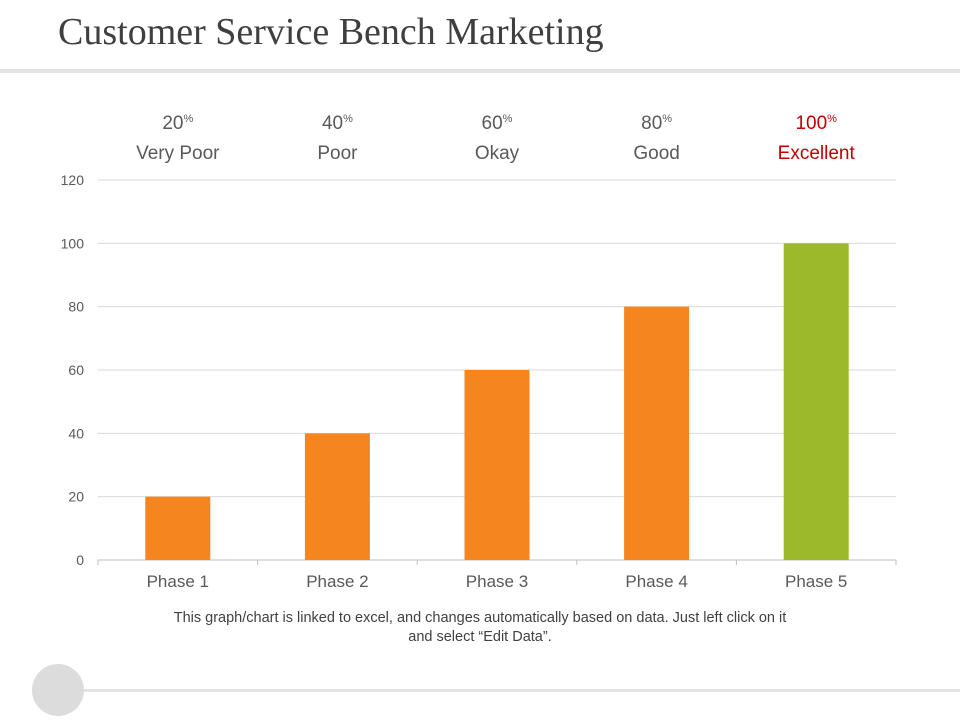 The height and width of the screenshot is (720, 960). What do you see at coordinates (337, 153) in the screenshot?
I see `rating-label: Poor` at bounding box center [337, 153].